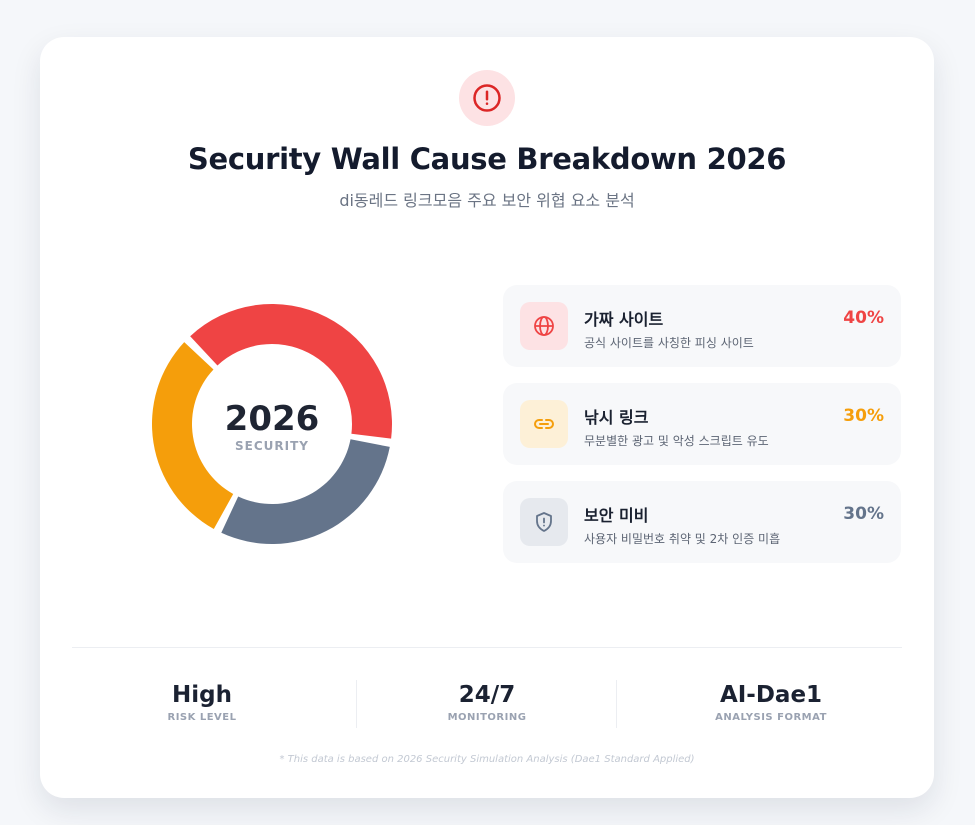 The image size is (975, 825). Describe the element at coordinates (487, 159) in the screenshot. I see `page-title: Security Wall Cause Breakdown 2026` at that location.